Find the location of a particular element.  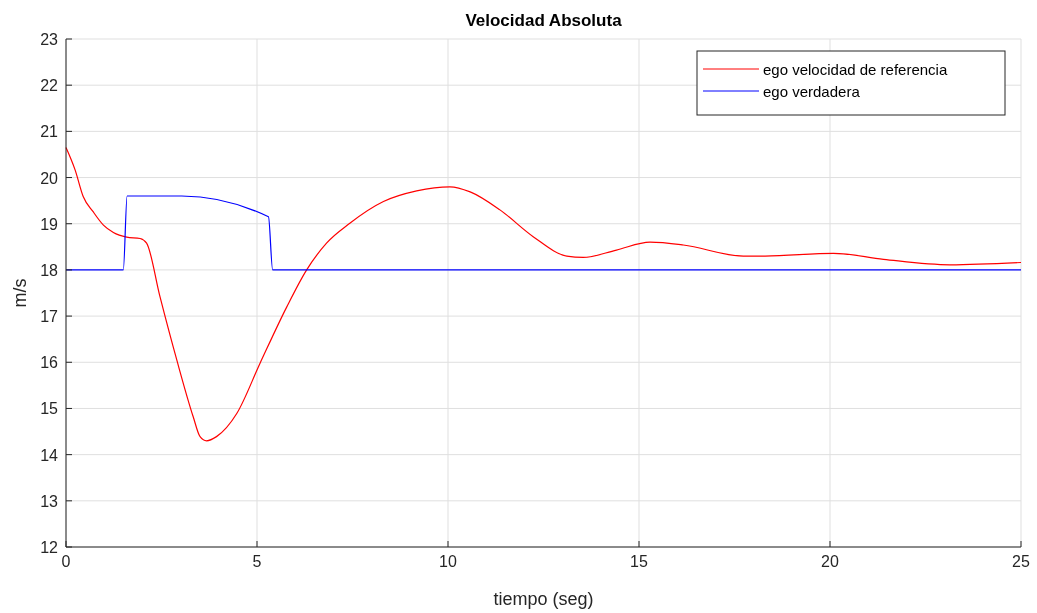

legend-label: ego verdadera is located at coordinates (812, 91).